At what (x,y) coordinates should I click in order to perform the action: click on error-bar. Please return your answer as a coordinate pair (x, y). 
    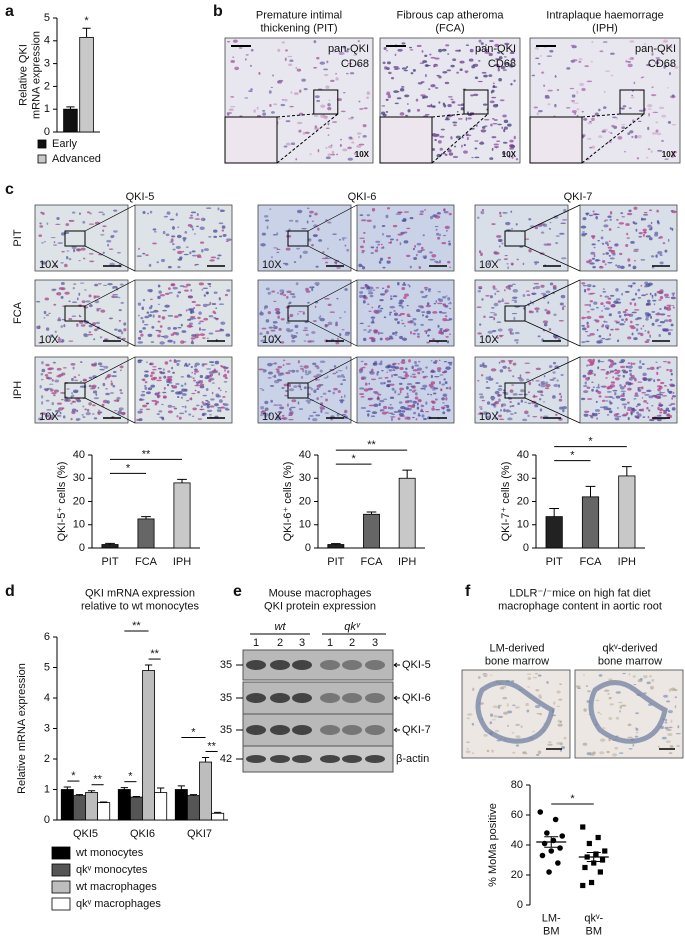
    Looking at the image, I should click on (590, 491).